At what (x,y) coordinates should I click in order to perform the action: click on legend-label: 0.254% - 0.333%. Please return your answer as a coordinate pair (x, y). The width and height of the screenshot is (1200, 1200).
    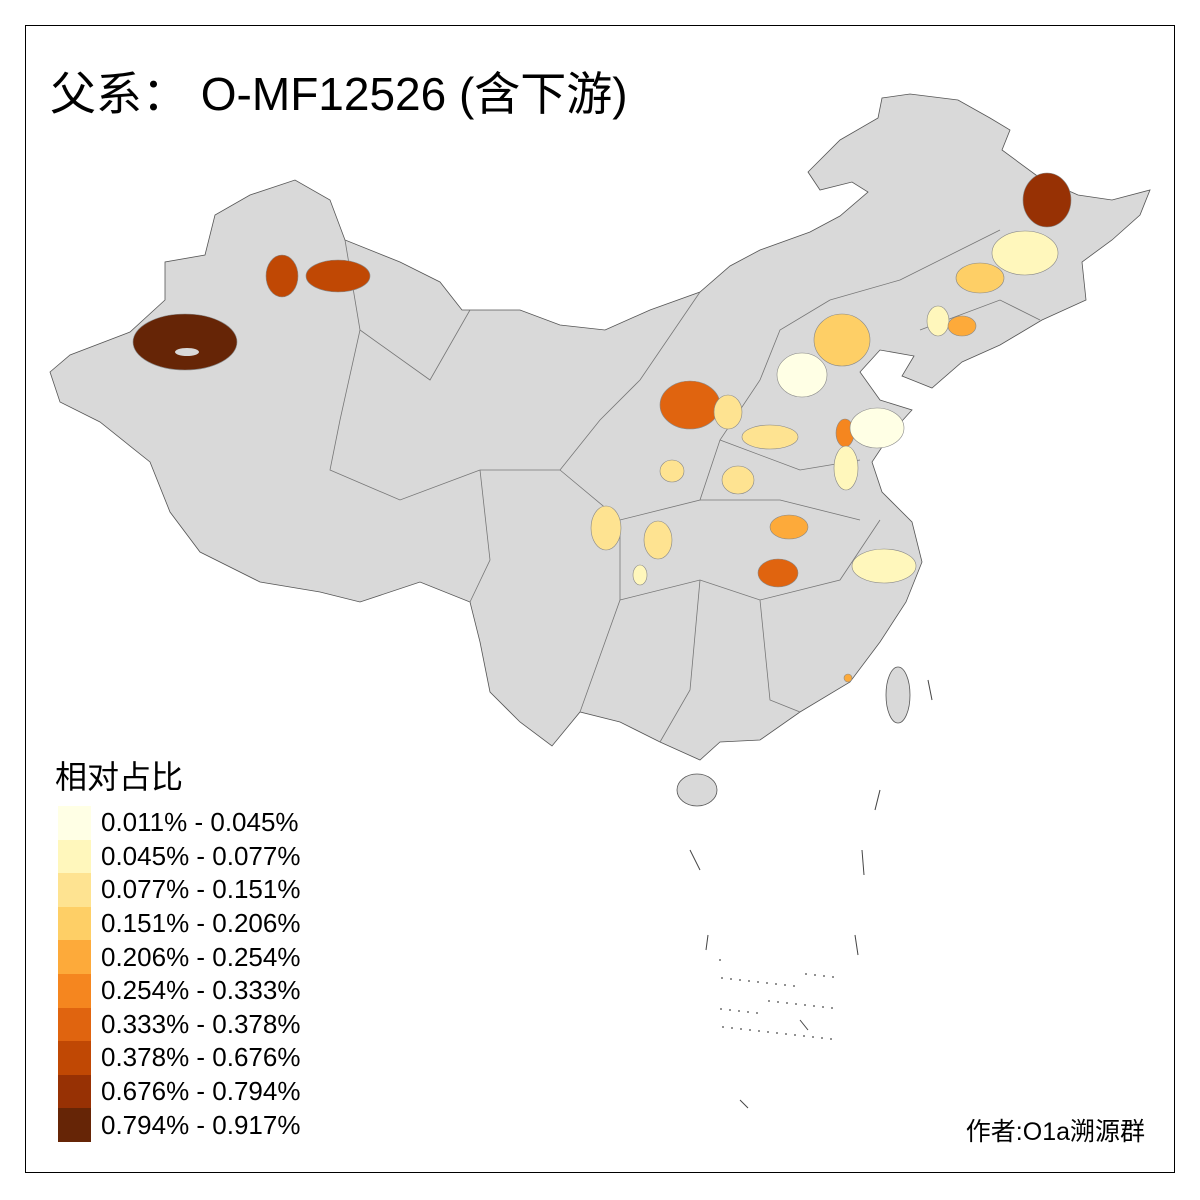
    Looking at the image, I should click on (201, 990).